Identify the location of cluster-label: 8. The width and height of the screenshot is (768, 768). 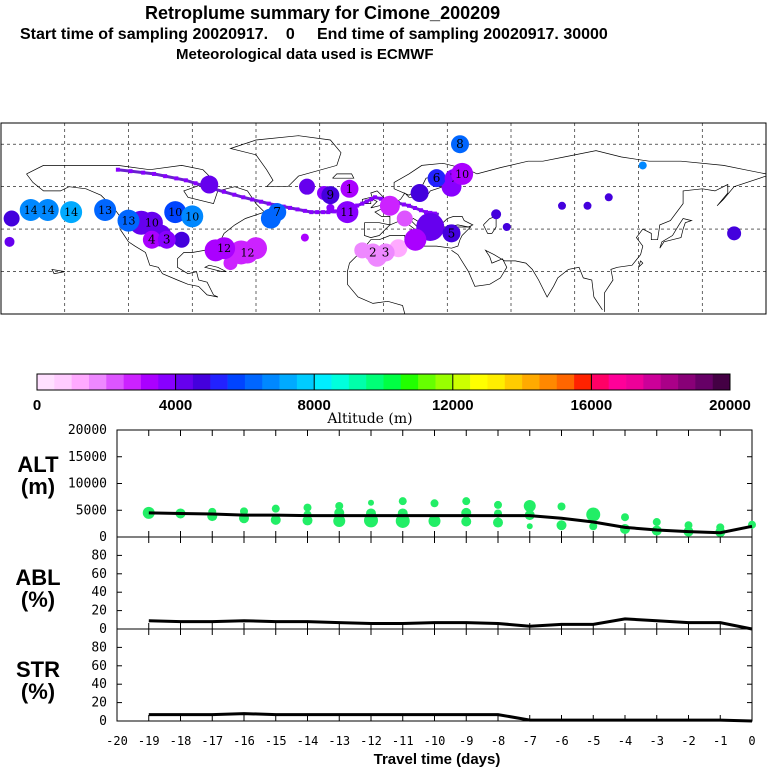
(460, 144).